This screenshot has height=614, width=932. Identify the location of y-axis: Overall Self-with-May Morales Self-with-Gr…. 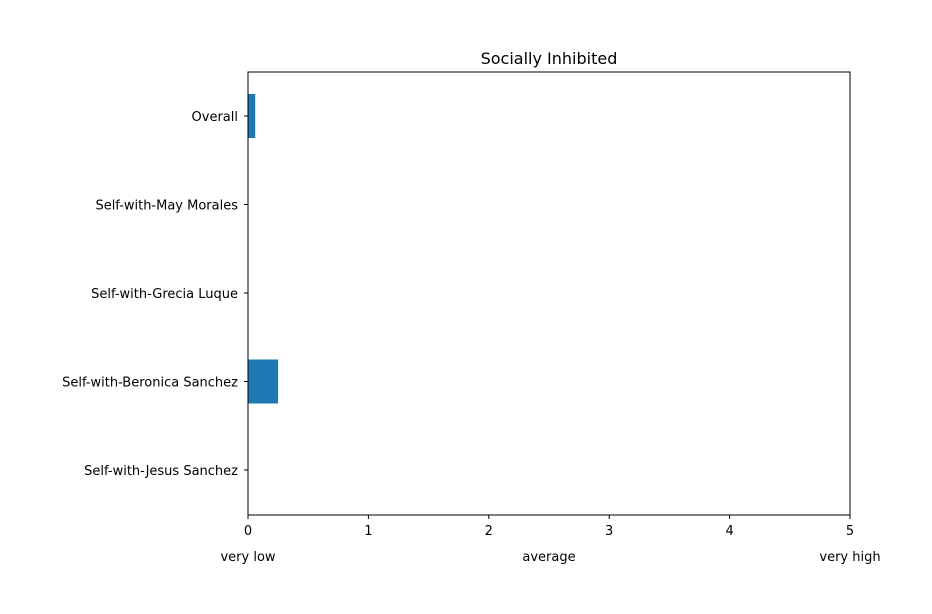
(155, 294).